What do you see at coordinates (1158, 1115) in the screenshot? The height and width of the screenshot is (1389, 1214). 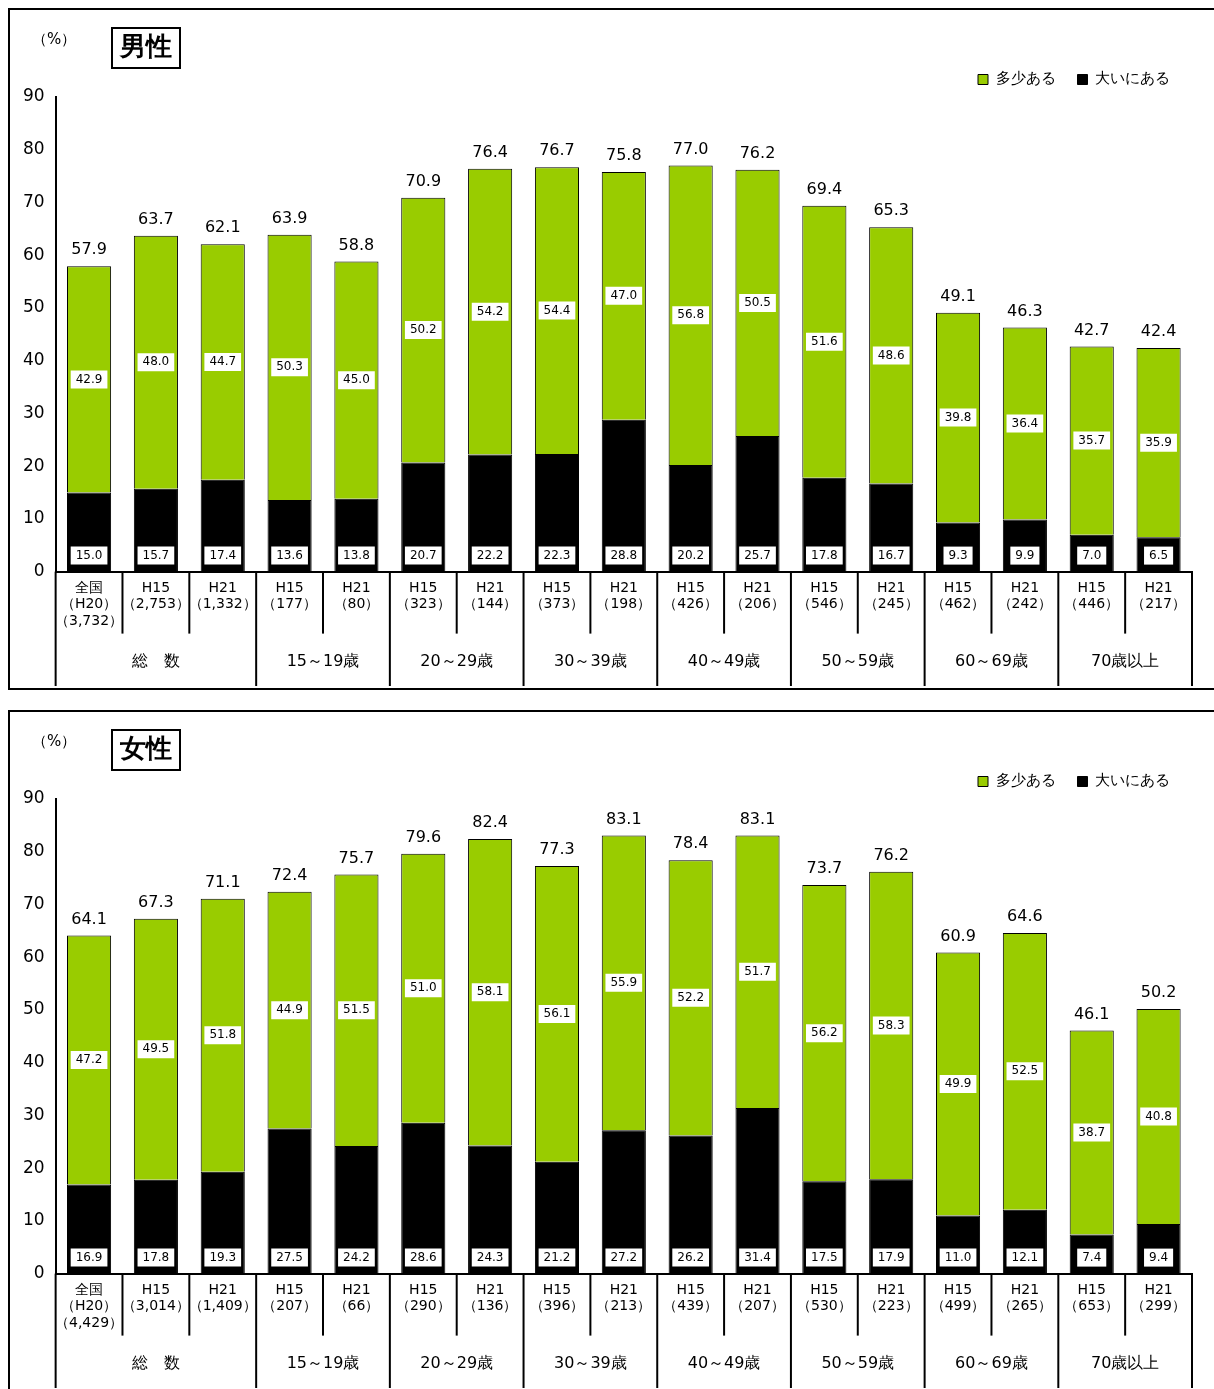 I see `data-label: 40.8` at bounding box center [1158, 1115].